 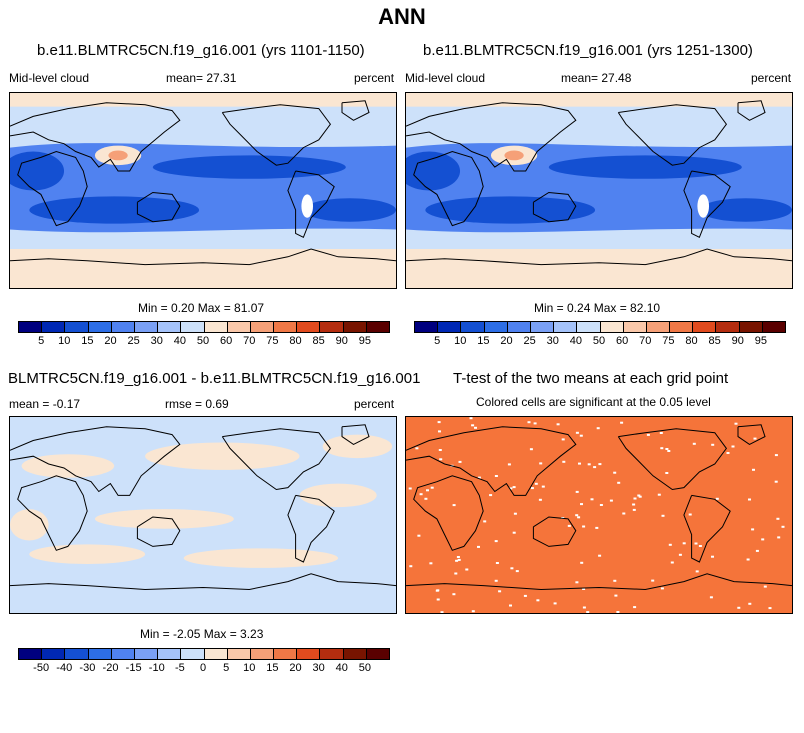 What do you see at coordinates (374, 404) in the screenshot?
I see `panel-3-units-label: percent` at bounding box center [374, 404].